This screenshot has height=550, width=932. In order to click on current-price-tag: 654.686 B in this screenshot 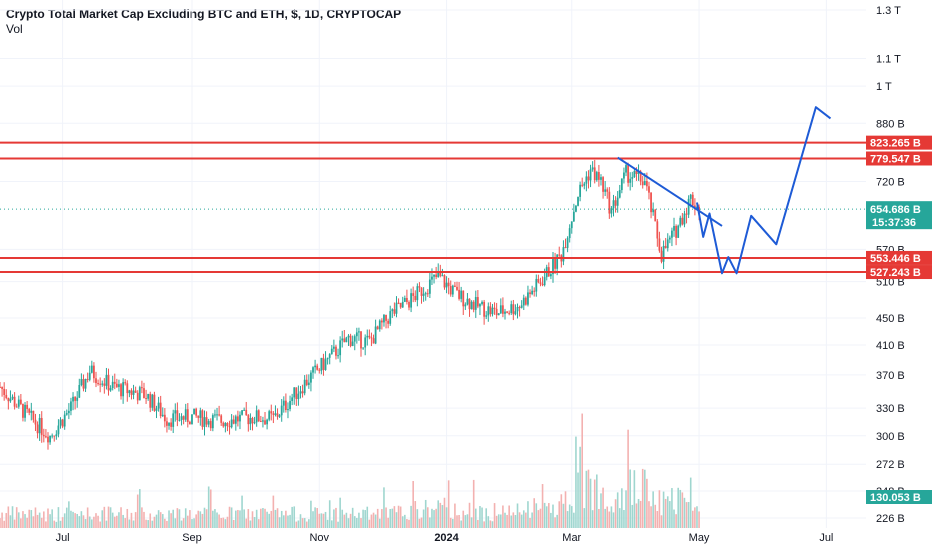, I will do `click(895, 210)`.